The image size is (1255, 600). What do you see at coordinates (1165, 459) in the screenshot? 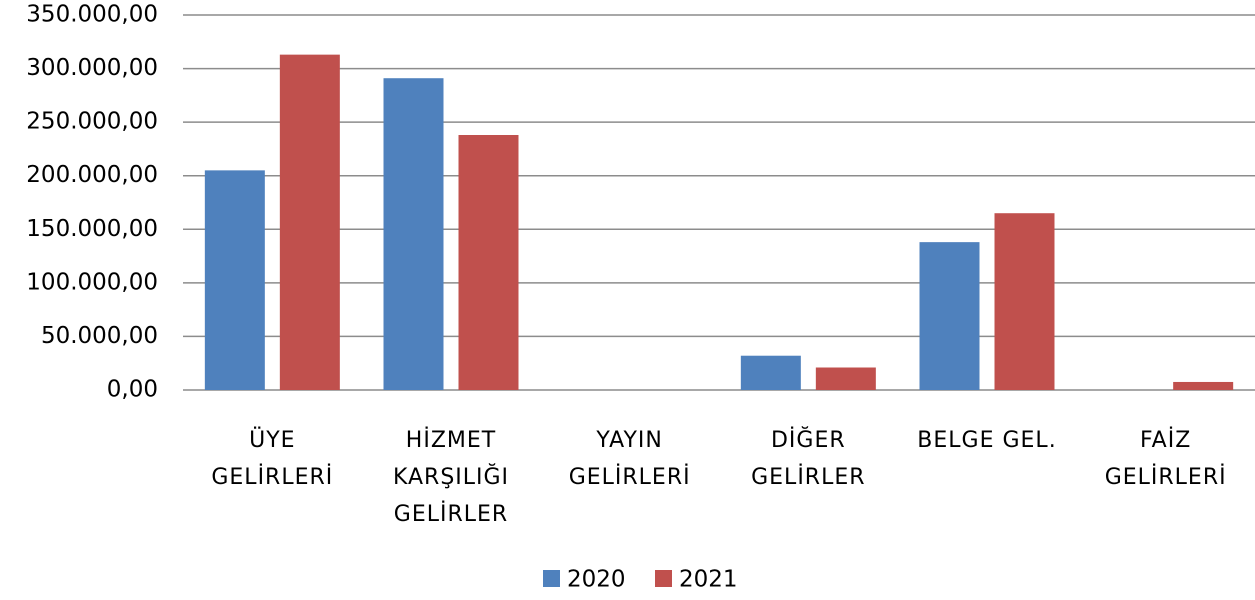
I see `x-tick-label: FAİZ GELİRLERİ` at bounding box center [1165, 459].